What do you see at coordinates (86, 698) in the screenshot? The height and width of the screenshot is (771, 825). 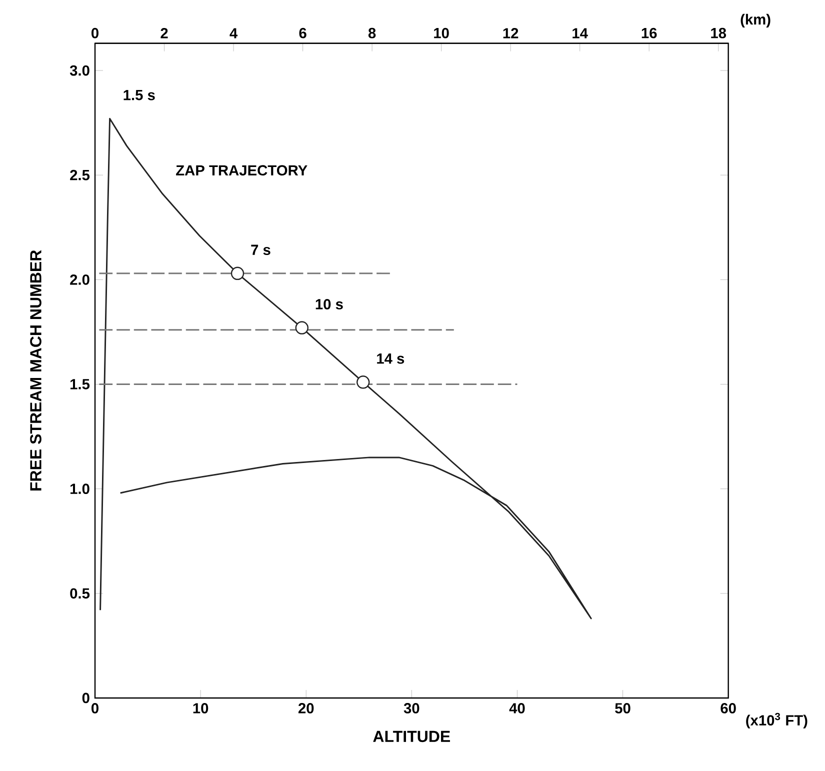 I see `y-tick-label: 0` at bounding box center [86, 698].